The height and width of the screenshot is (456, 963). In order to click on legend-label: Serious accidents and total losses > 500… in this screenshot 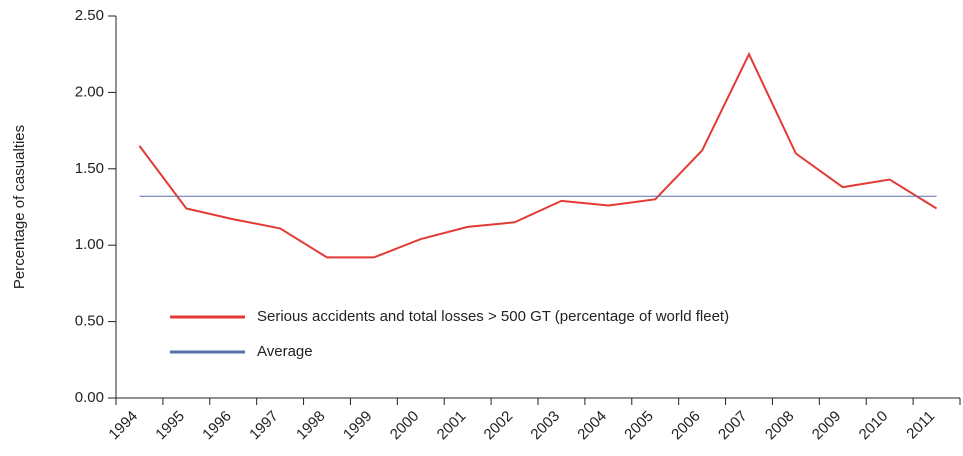, I will do `click(493, 316)`.